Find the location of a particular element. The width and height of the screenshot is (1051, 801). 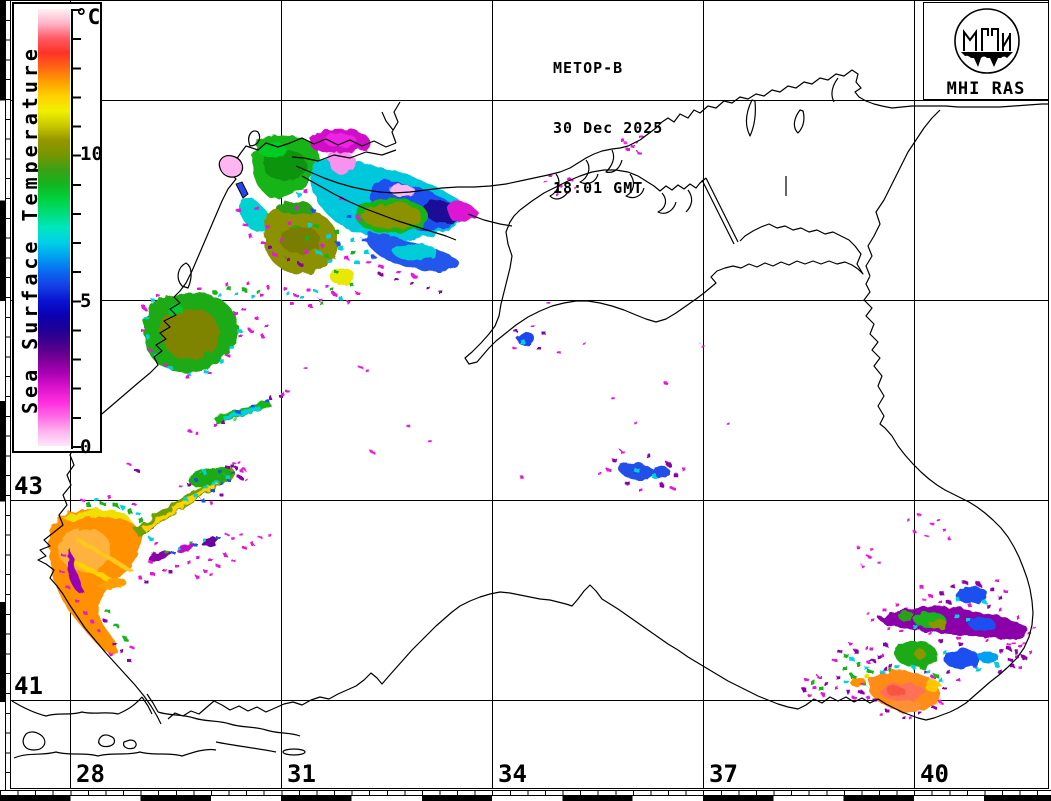

coast-dnieper-estuary is located at coordinates (345, 131).